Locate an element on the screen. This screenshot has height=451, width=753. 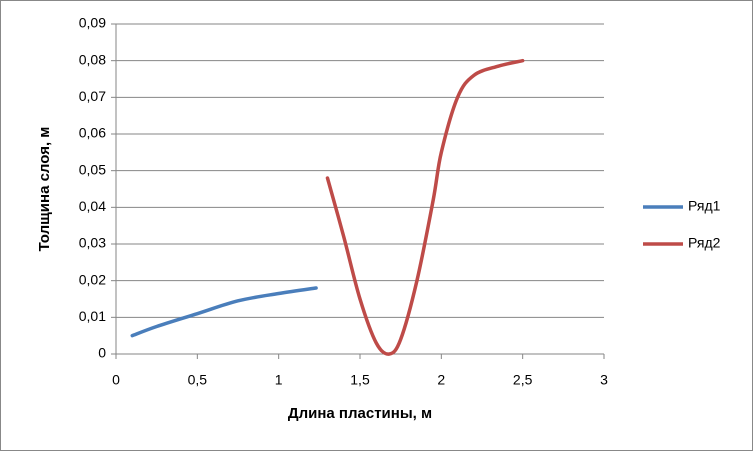
x-axis-title: Длина пластины, м is located at coordinates (360, 413).